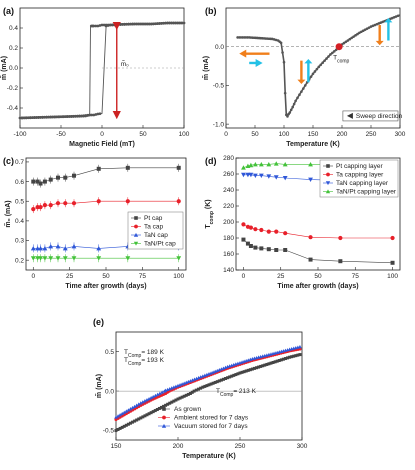  I want to click on y-tick-label: -0.4, so click(13, 108).